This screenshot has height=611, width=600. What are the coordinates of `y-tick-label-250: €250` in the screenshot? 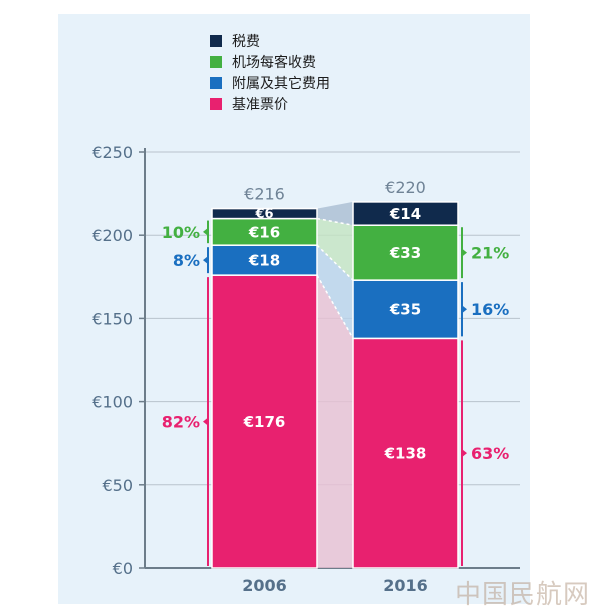 It's located at (112, 152).